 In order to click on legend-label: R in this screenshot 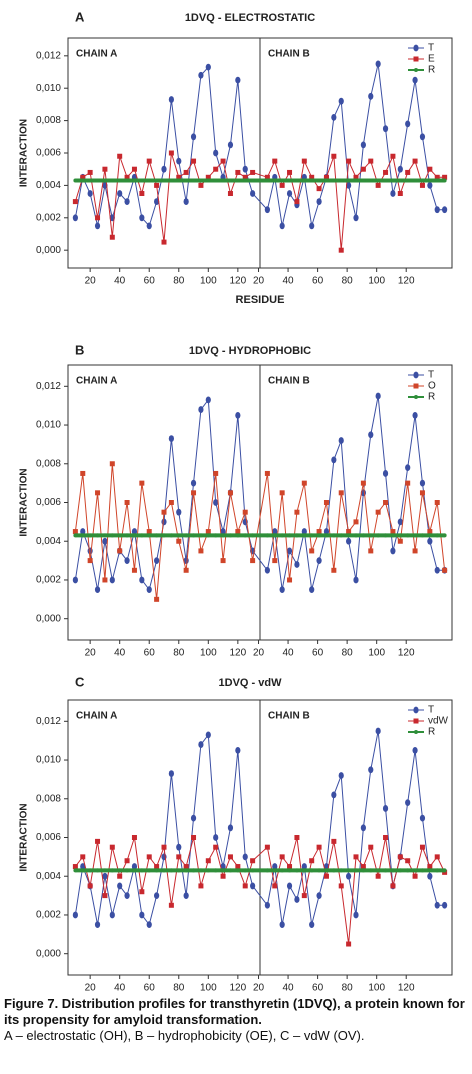, I will do `click(431, 732)`.